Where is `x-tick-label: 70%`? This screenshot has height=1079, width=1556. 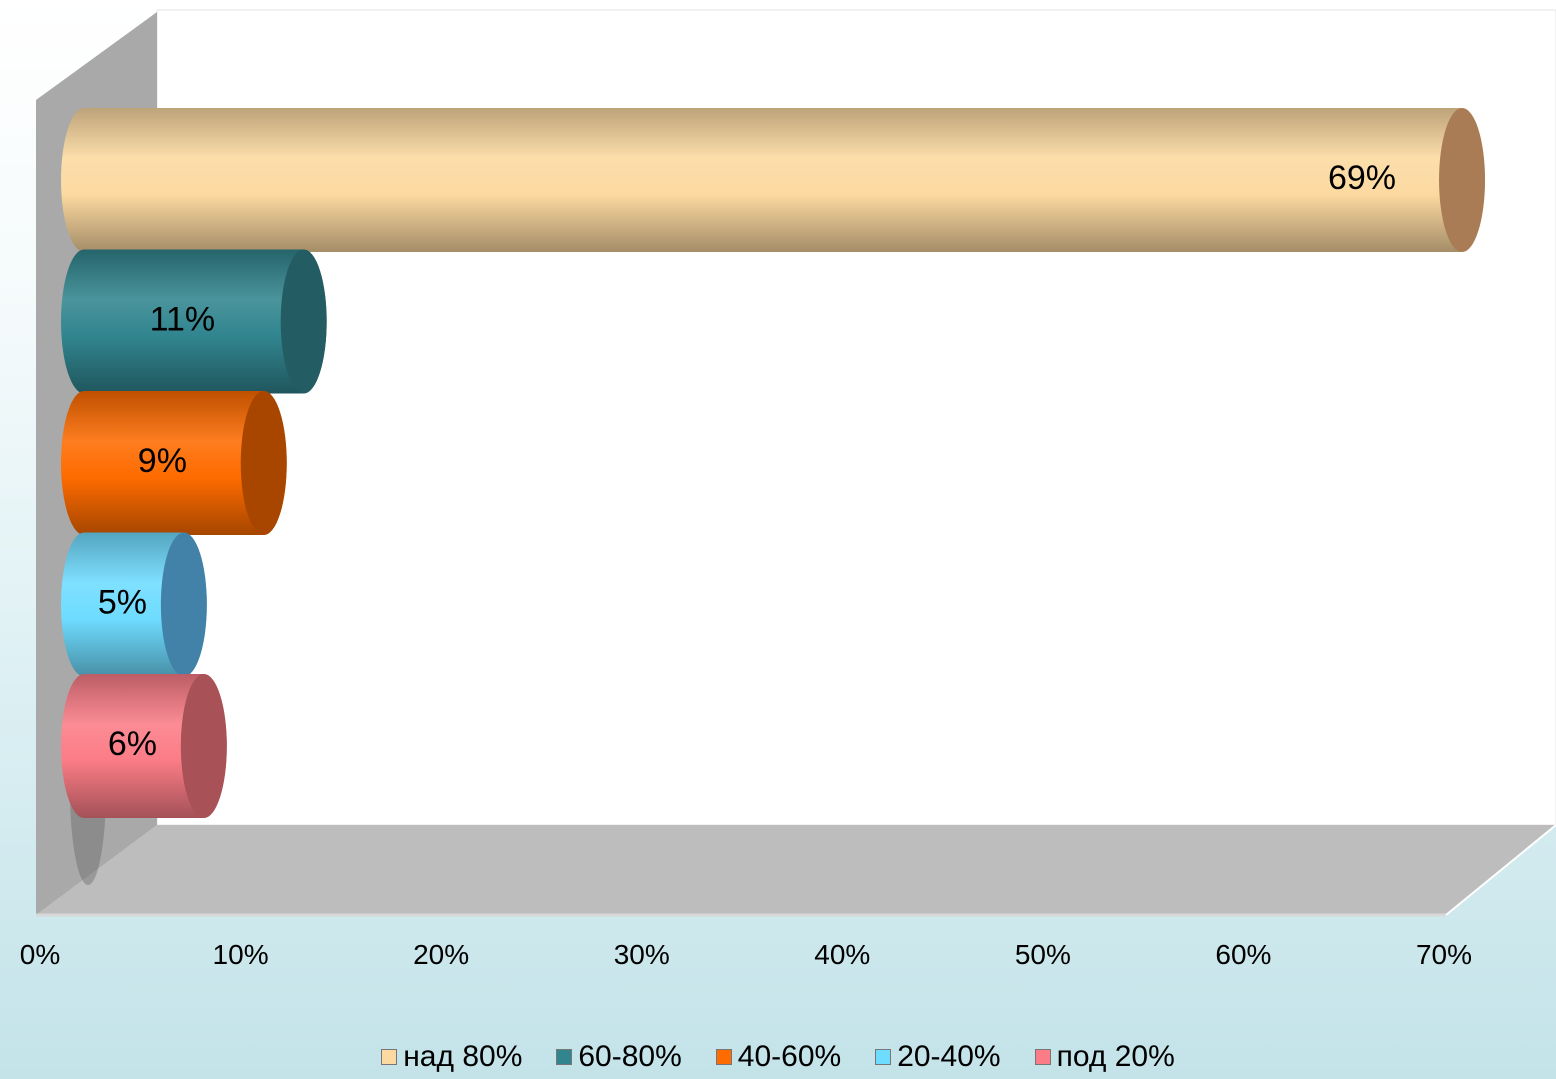
x-tick-label: 70% is located at coordinates (1444, 954).